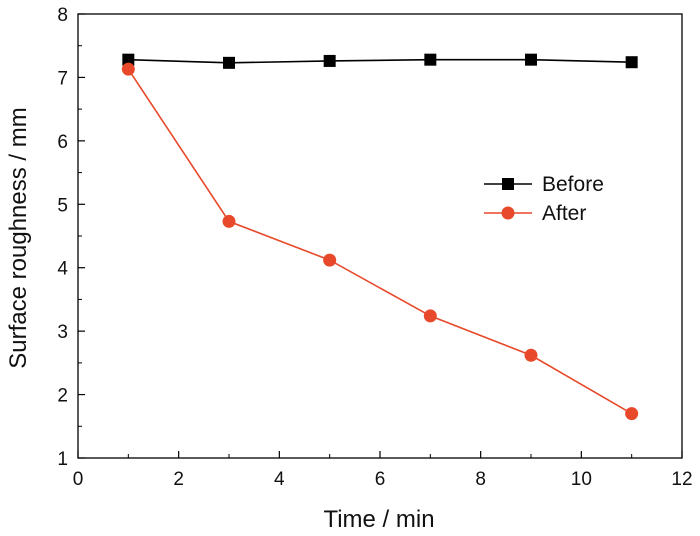  Describe the element at coordinates (18, 237) in the screenshot. I see `y-axis-title: Surface roughness / mm` at that location.